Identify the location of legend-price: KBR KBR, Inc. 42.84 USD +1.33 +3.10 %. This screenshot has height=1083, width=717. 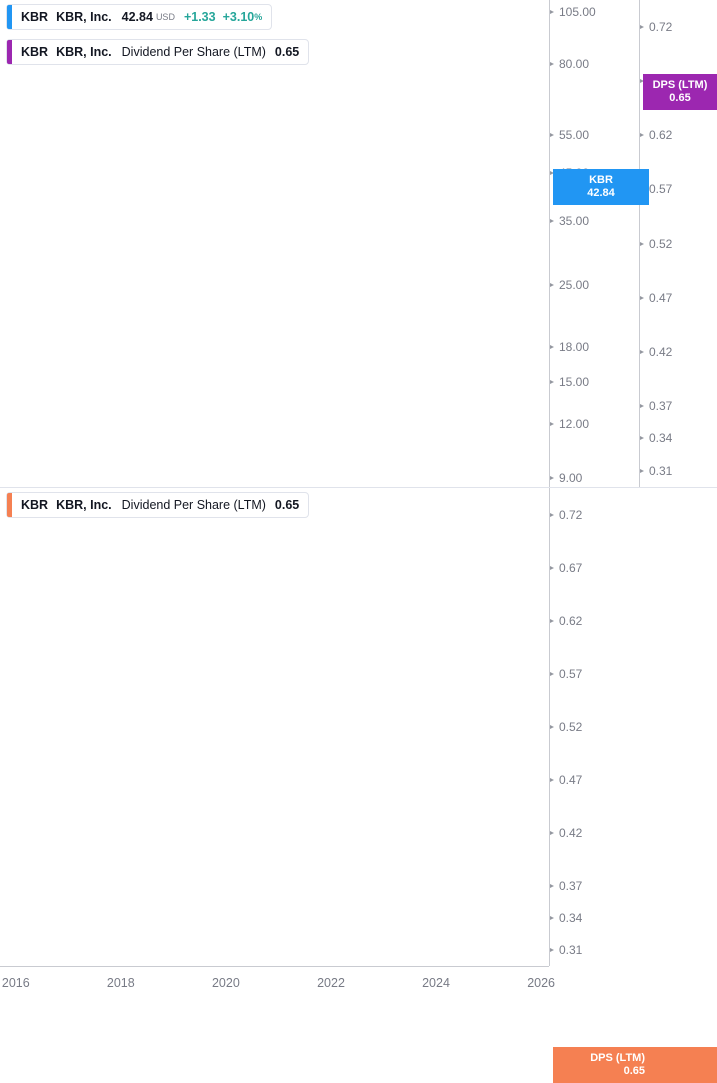
(139, 17).